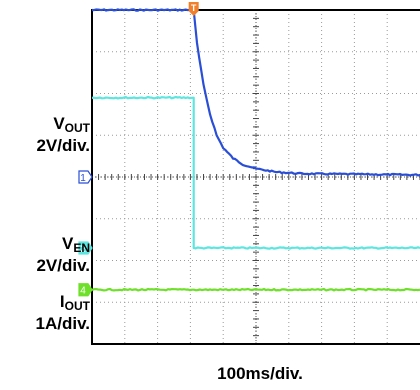  Describe the element at coordinates (83, 249) in the screenshot. I see `channel-number: 2` at that location.